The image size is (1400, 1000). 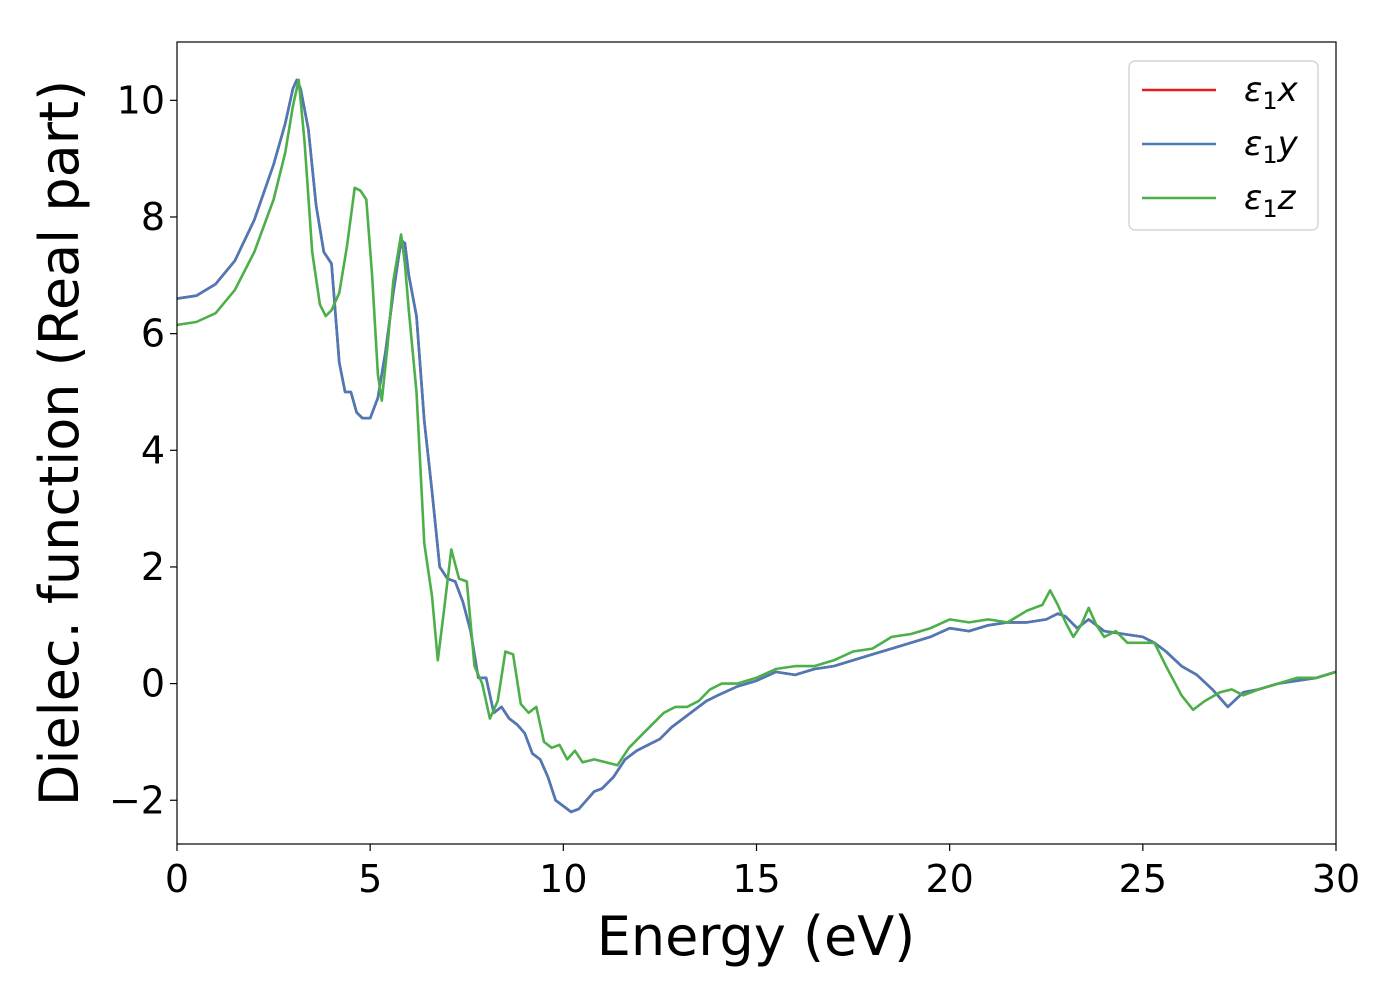 What do you see at coordinates (59, 443) in the screenshot?
I see `y-axis-title: Dielec. function (Real part)` at bounding box center [59, 443].